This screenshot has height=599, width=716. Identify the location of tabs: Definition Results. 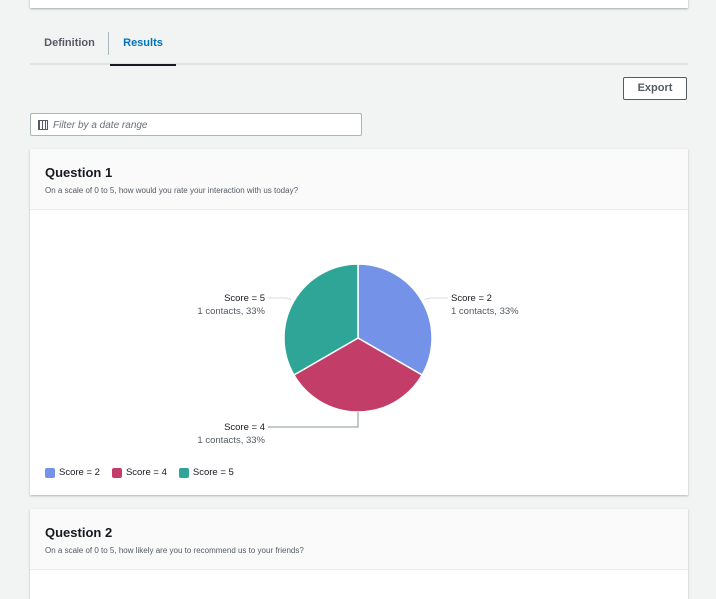
(359, 44).